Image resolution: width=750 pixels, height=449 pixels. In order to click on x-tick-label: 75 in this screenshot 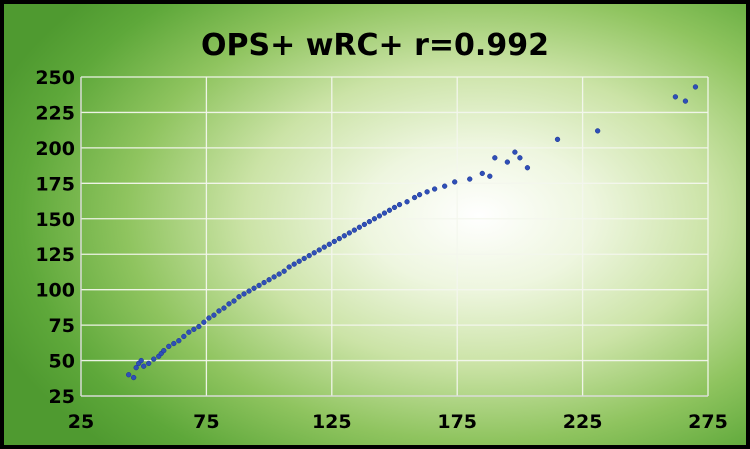, I will do `click(206, 422)`.